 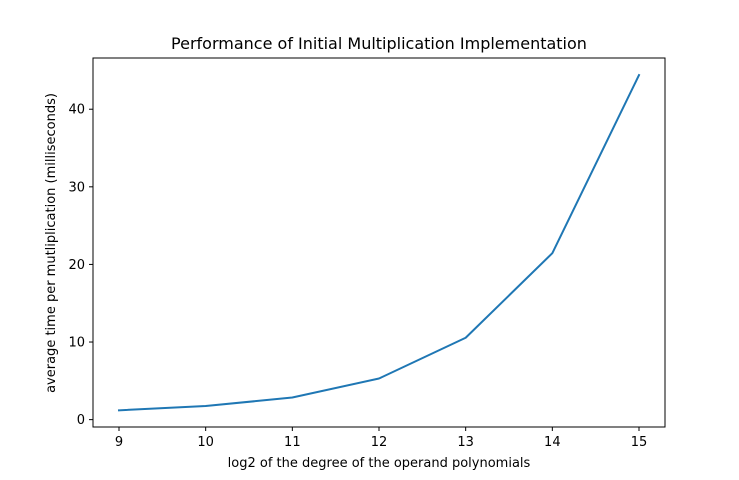 I want to click on y-tick-label: 0, so click(x=81, y=420).